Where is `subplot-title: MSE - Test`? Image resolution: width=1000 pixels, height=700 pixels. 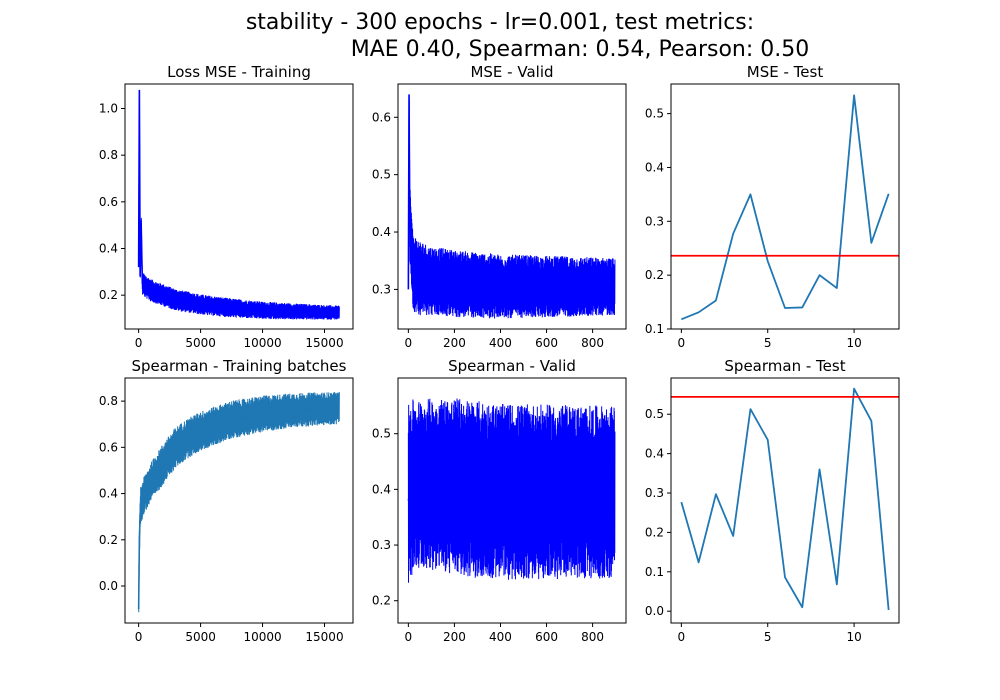 subplot-title: MSE - Test is located at coordinates (785, 72).